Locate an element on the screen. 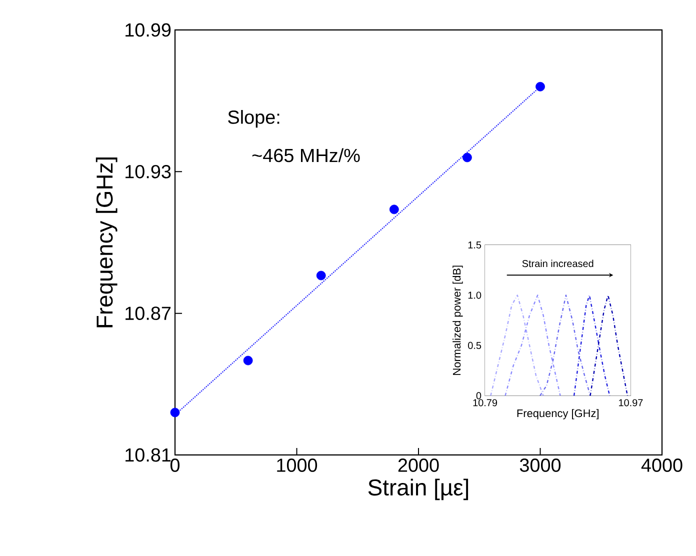 The image size is (696, 556). annotation: Strain increased is located at coordinates (558, 264).